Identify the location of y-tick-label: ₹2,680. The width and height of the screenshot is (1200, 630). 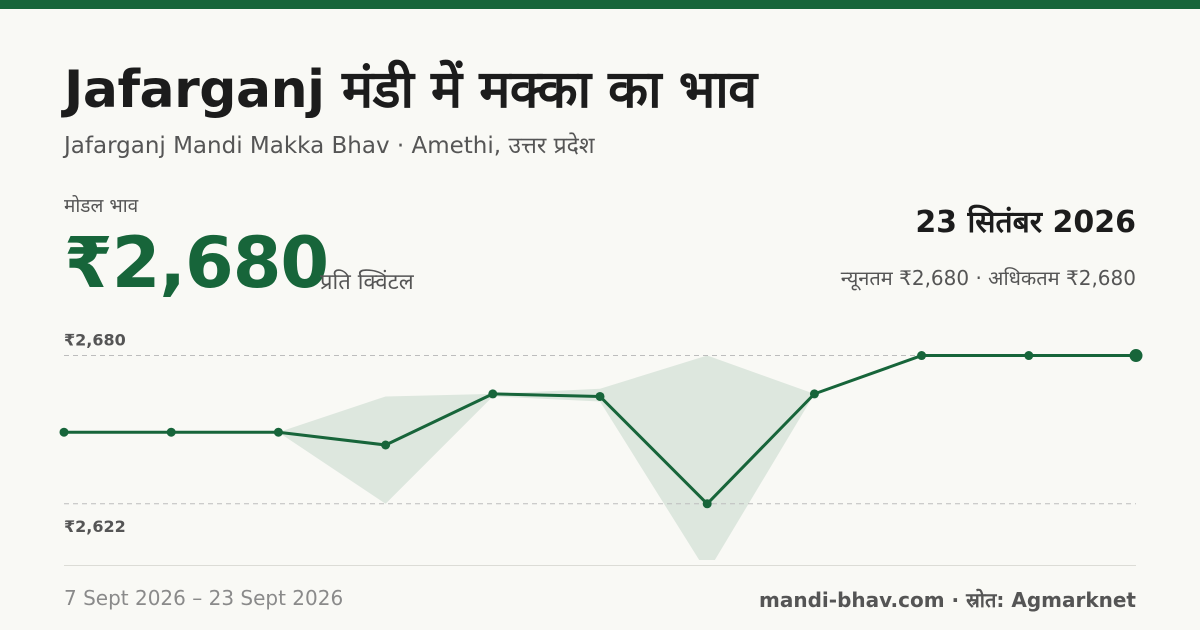
(95, 340).